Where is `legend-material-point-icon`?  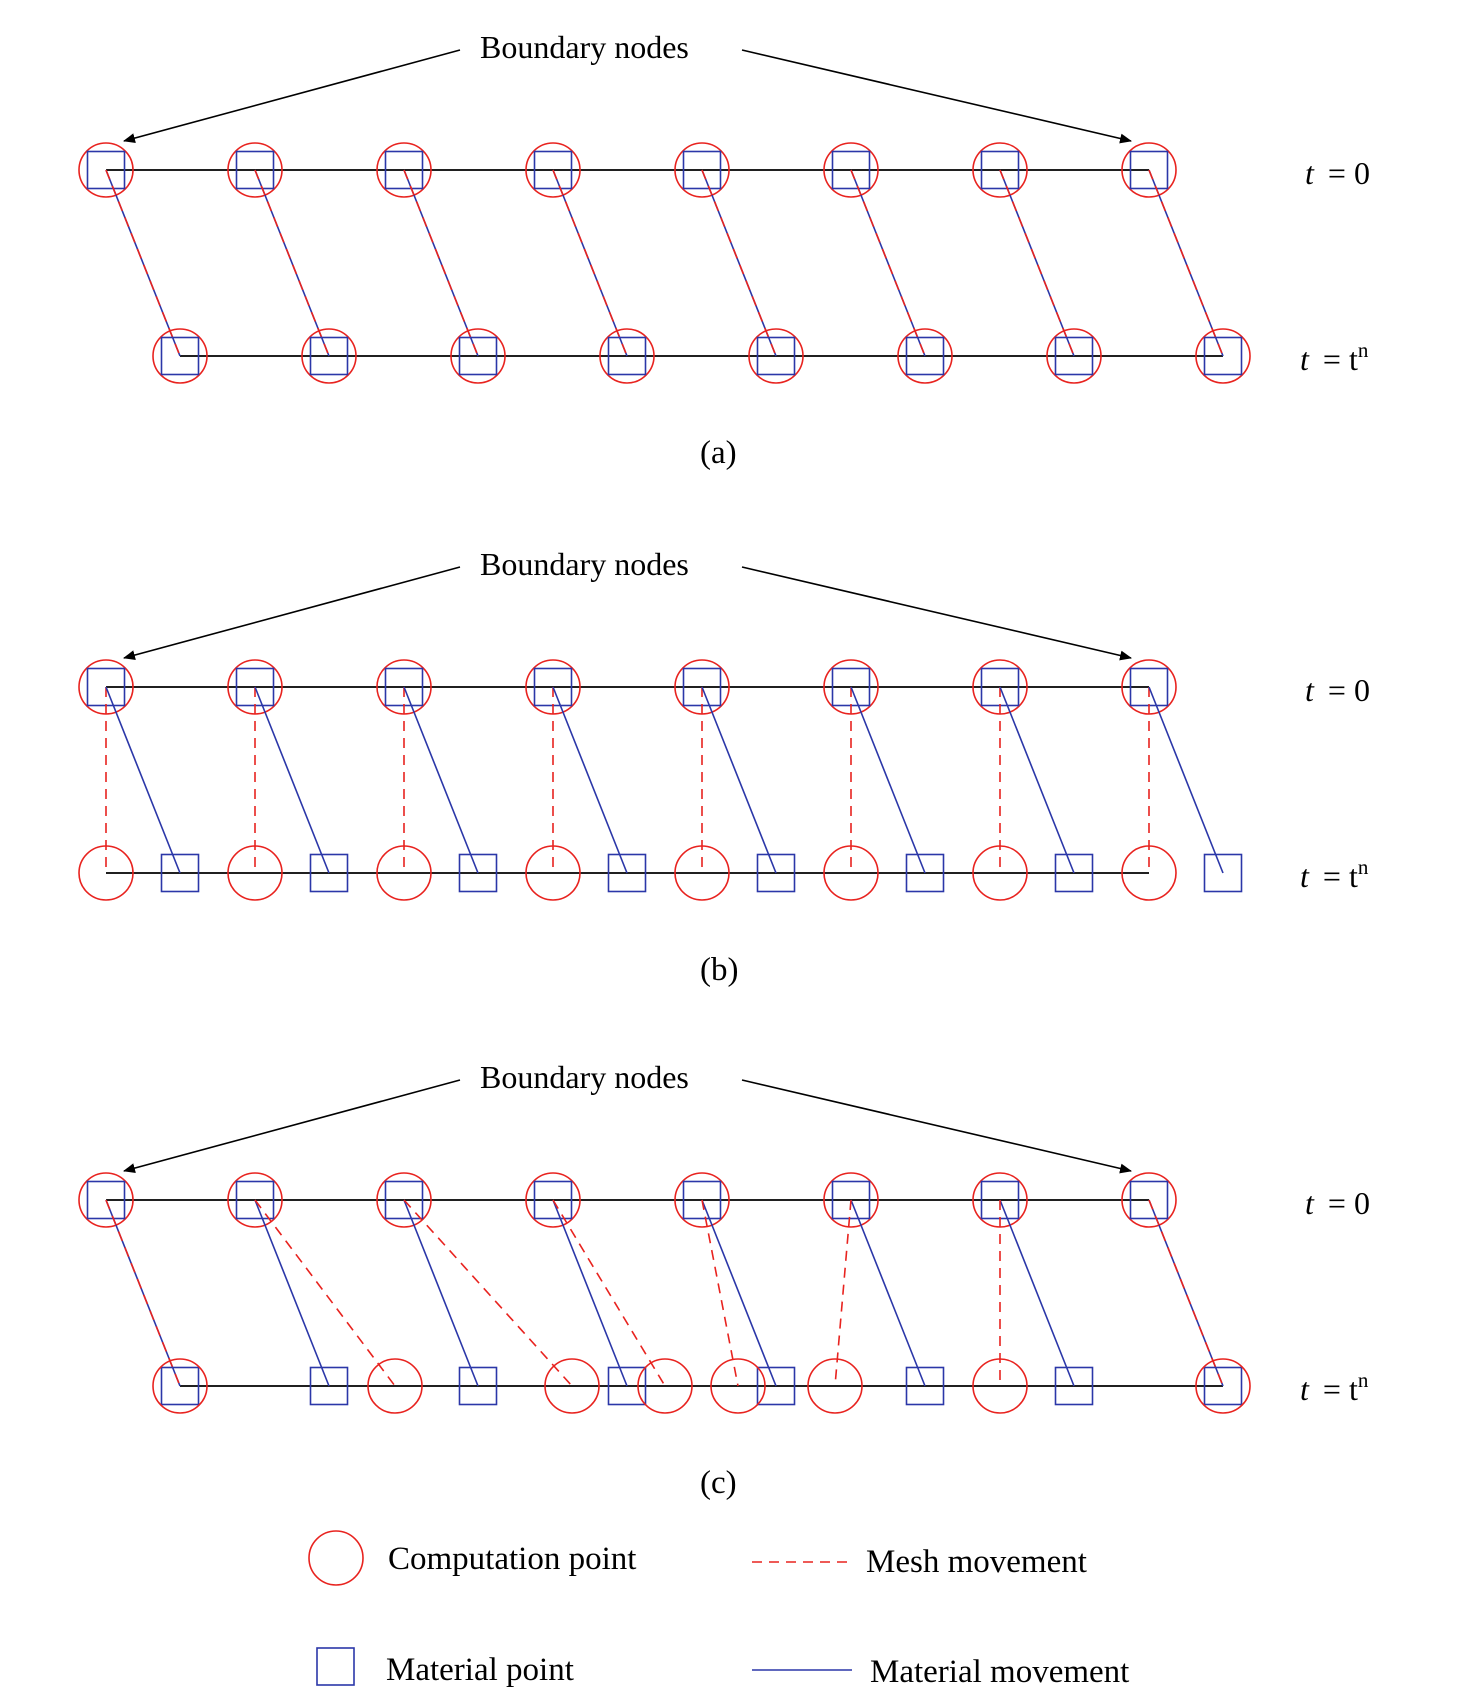
legend-material-point-icon is located at coordinates (335, 1666).